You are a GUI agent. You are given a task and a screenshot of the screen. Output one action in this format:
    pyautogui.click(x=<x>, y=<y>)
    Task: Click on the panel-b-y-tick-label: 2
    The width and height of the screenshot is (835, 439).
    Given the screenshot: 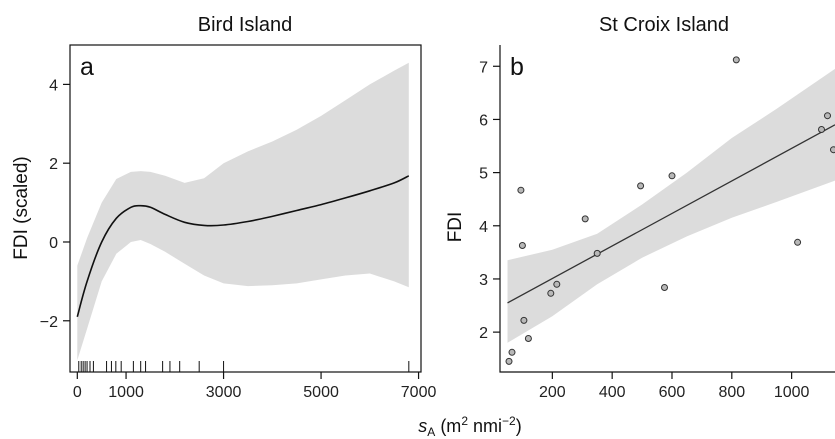 What is the action you would take?
    pyautogui.click(x=483, y=333)
    